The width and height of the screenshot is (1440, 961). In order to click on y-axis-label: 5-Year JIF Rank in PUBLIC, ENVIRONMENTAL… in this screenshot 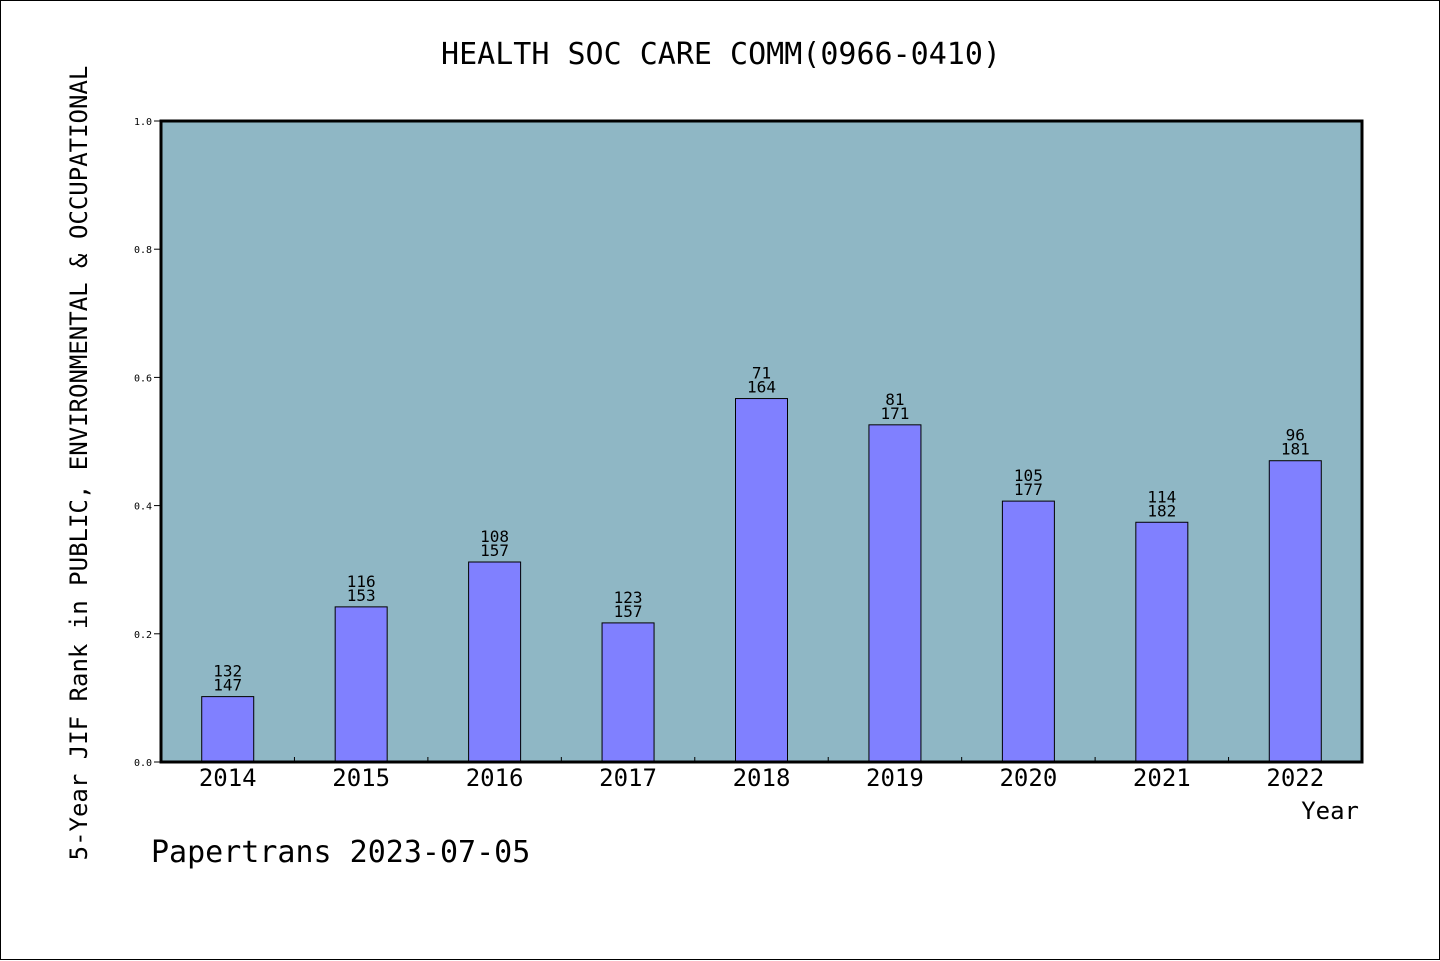, I will do `click(79, 463)`.